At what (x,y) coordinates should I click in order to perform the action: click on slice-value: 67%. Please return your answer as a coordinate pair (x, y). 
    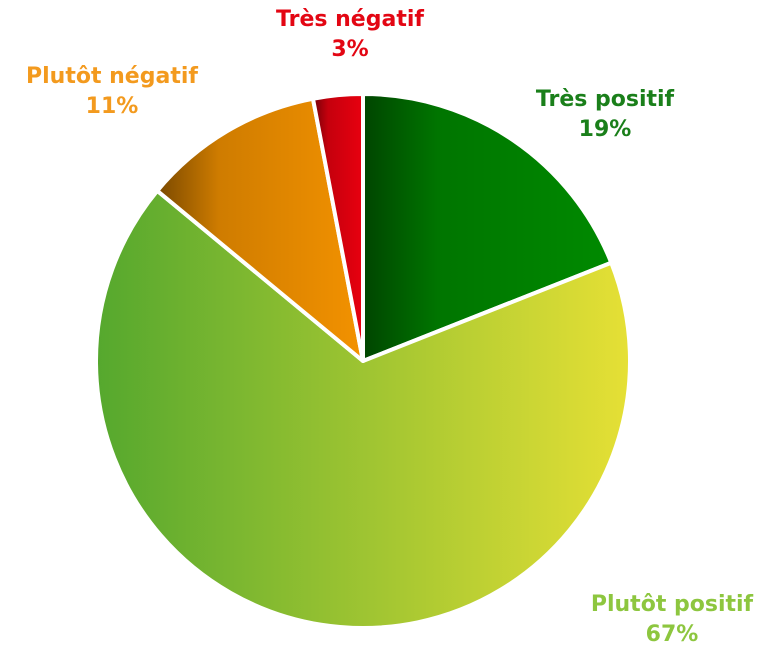
    Looking at the image, I should click on (672, 634).